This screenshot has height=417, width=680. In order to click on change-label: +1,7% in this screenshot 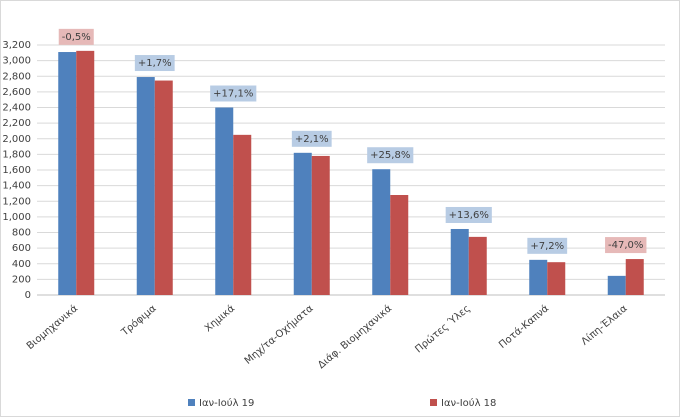, I will do `click(154, 63)`.